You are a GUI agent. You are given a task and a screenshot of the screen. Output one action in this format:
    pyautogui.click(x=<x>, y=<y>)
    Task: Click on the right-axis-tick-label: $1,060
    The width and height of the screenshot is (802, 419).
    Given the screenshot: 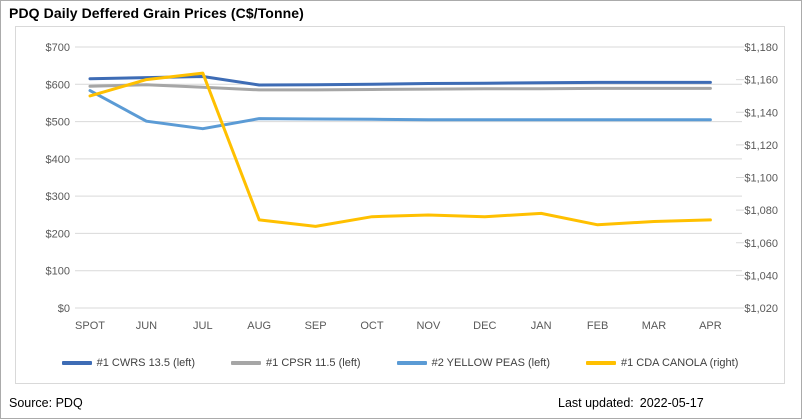 What is the action you would take?
    pyautogui.click(x=761, y=244)
    